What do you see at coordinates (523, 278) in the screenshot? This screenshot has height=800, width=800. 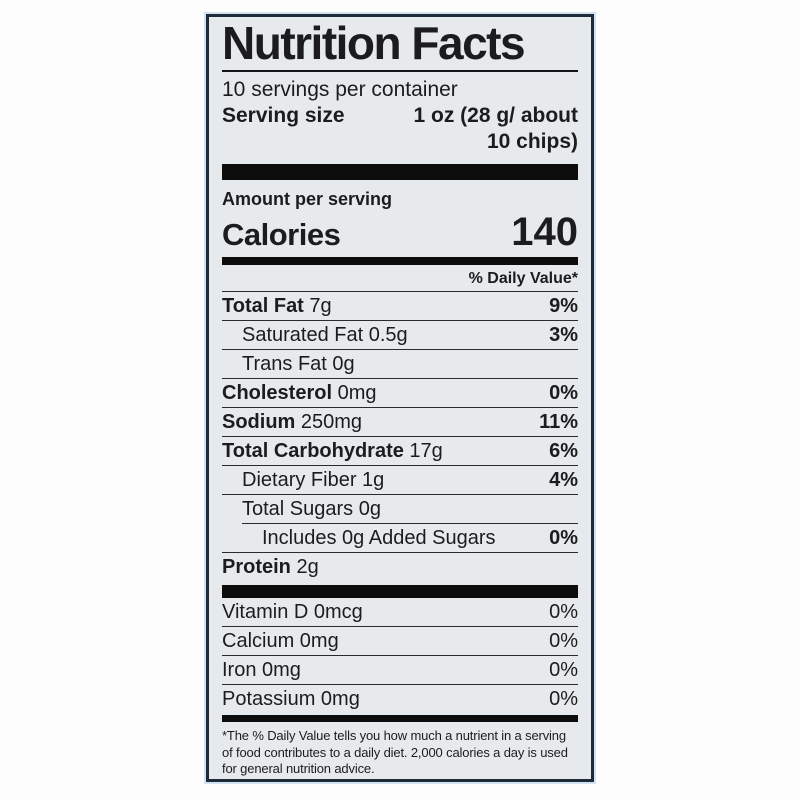 I see `daily-value-header: % Daily Value*` at bounding box center [523, 278].